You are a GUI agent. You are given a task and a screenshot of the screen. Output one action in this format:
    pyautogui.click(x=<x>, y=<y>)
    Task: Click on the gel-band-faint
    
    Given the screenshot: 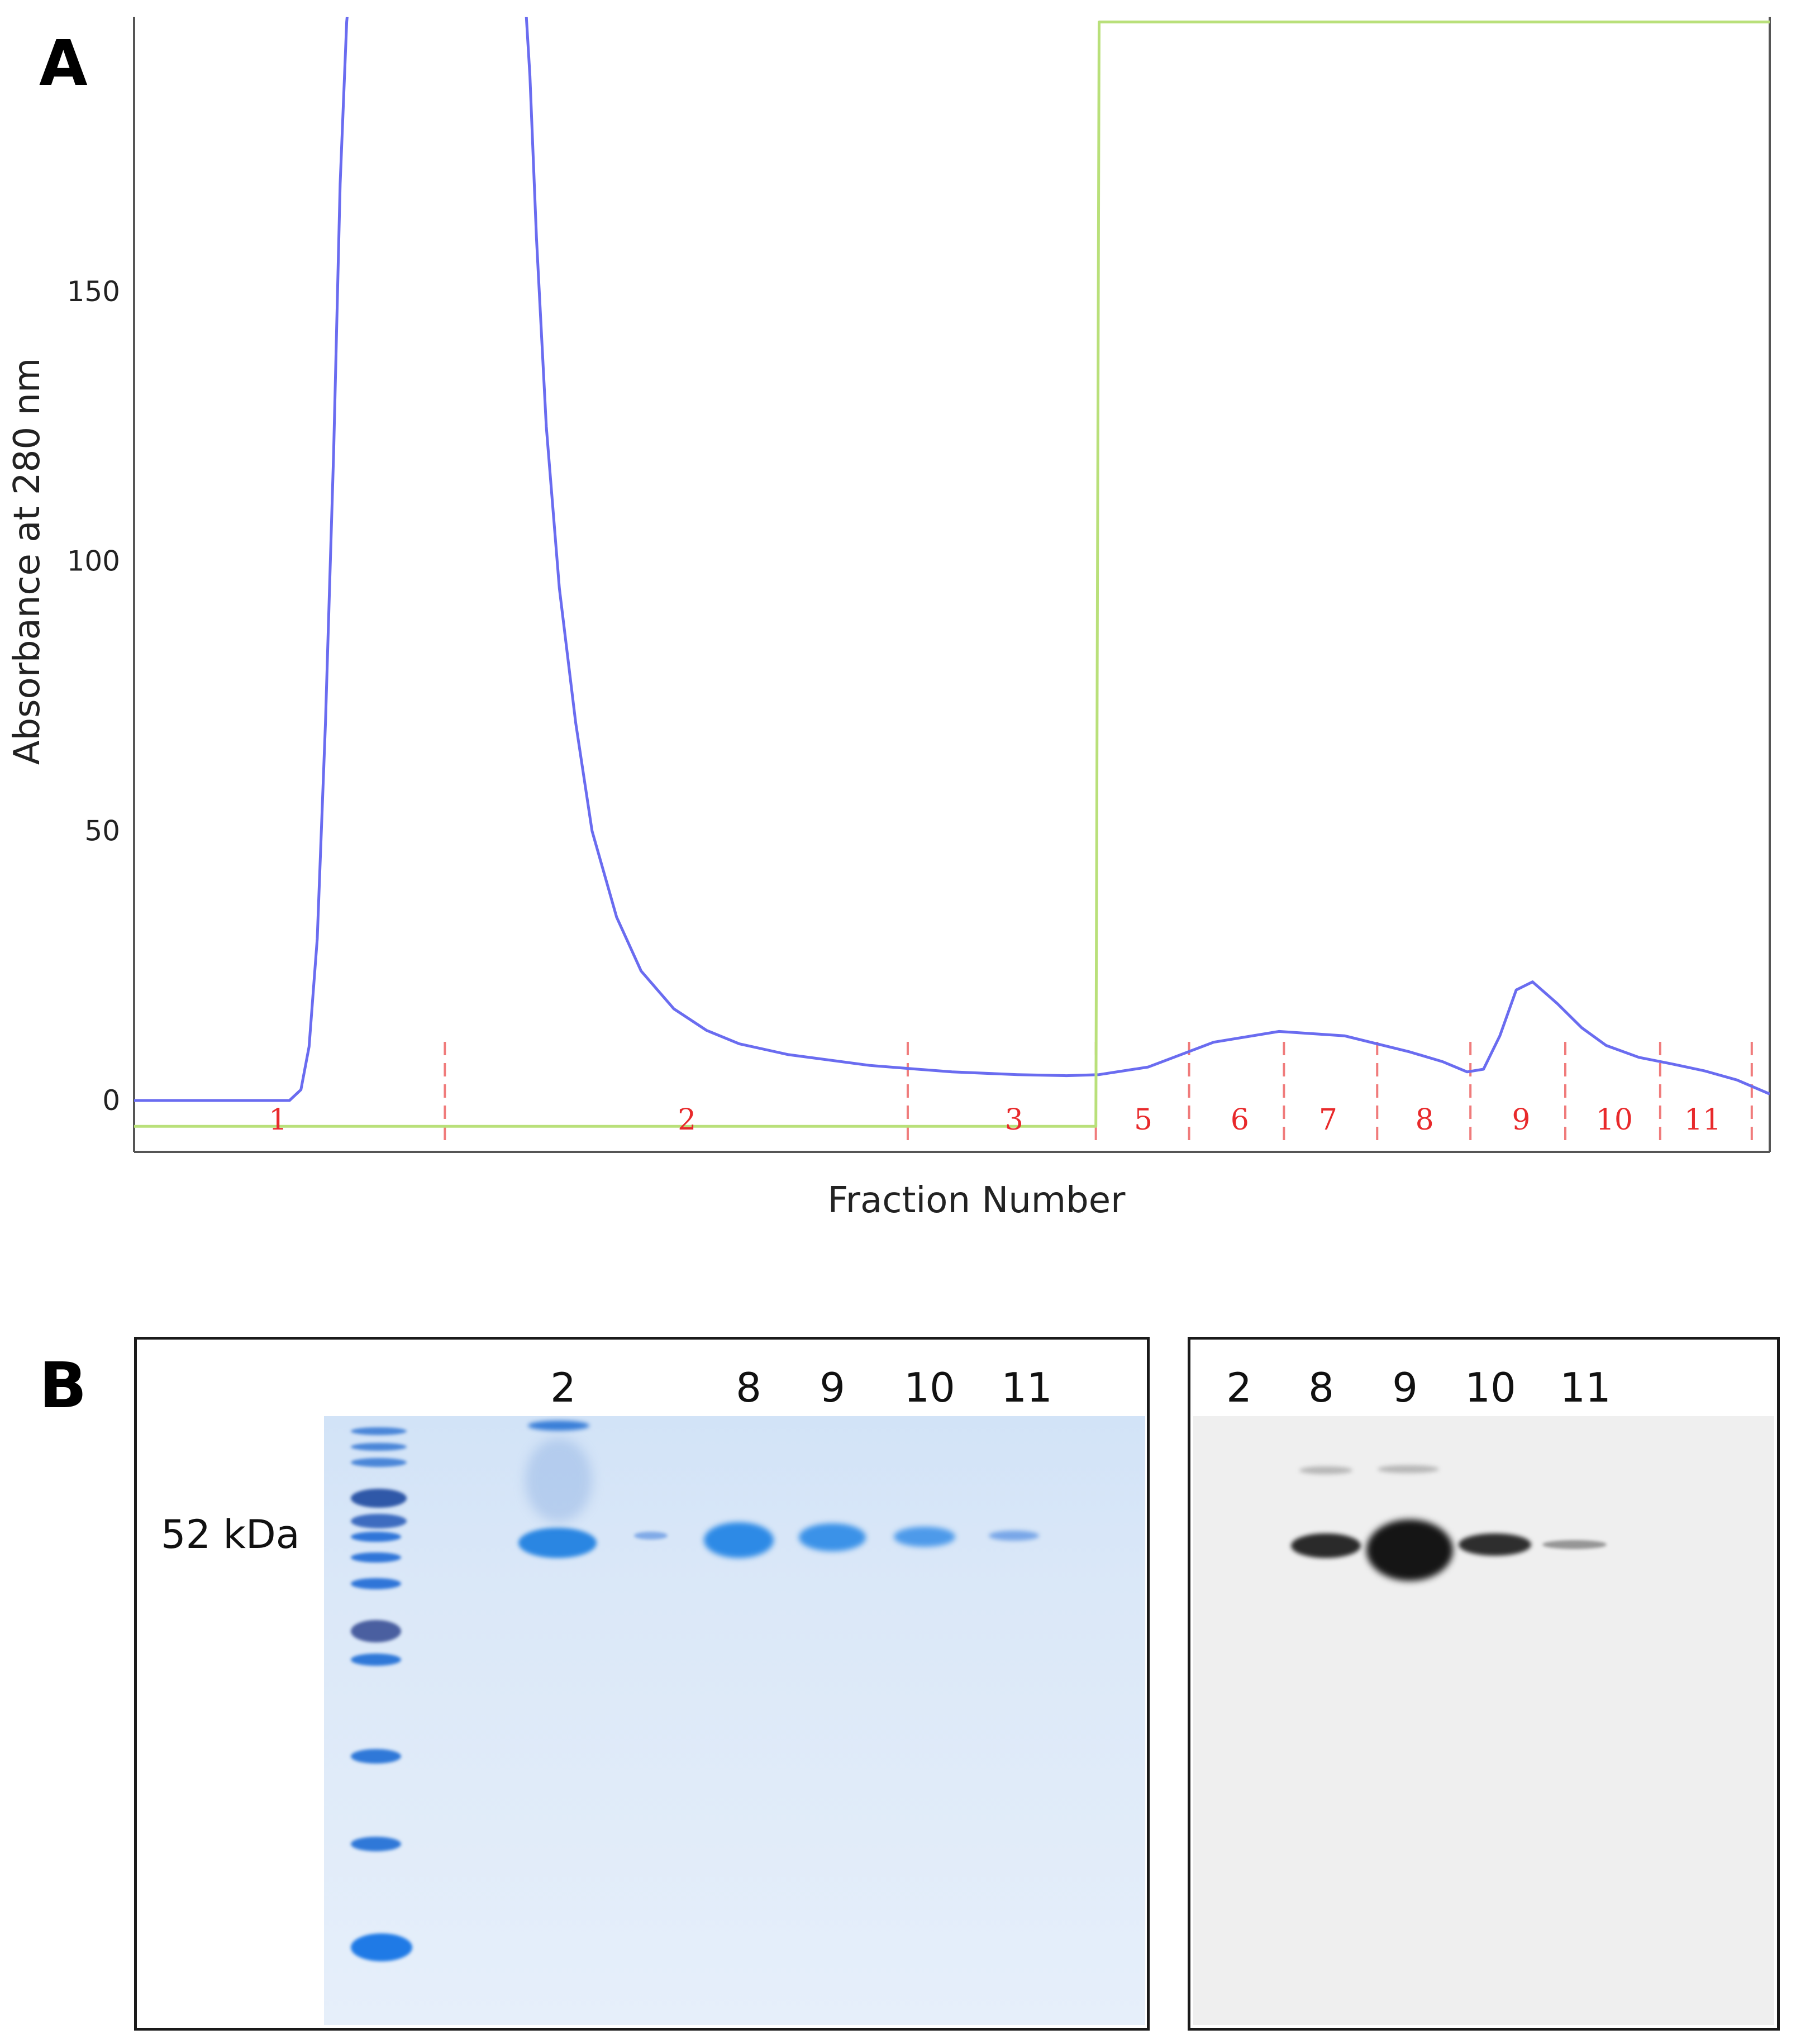 What is the action you would take?
    pyautogui.click(x=651, y=1536)
    